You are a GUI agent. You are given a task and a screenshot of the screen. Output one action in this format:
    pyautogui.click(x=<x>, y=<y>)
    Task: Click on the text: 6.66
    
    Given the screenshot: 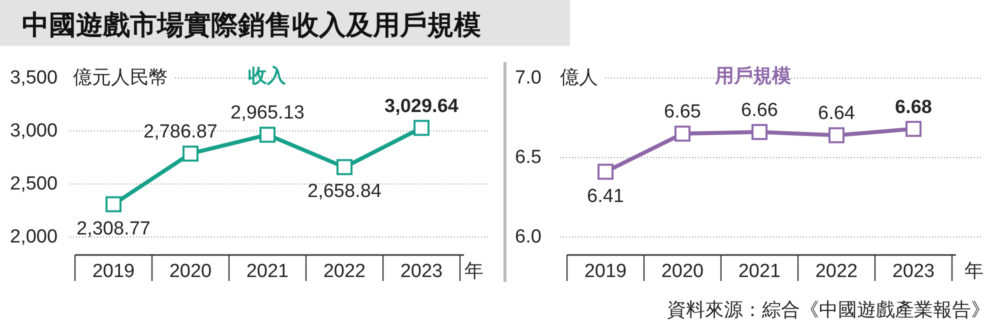 What is the action you would take?
    pyautogui.click(x=759, y=111)
    